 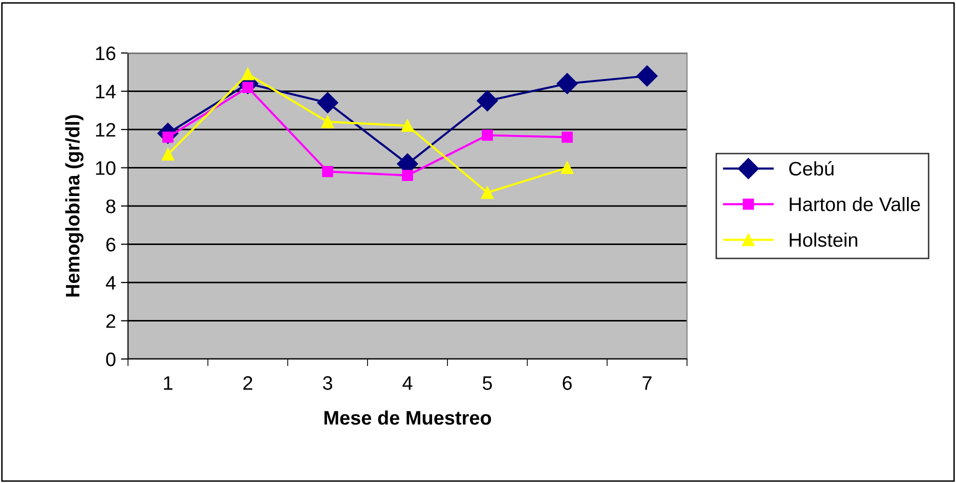 I want to click on y-tick-label: 14, so click(x=106, y=91).